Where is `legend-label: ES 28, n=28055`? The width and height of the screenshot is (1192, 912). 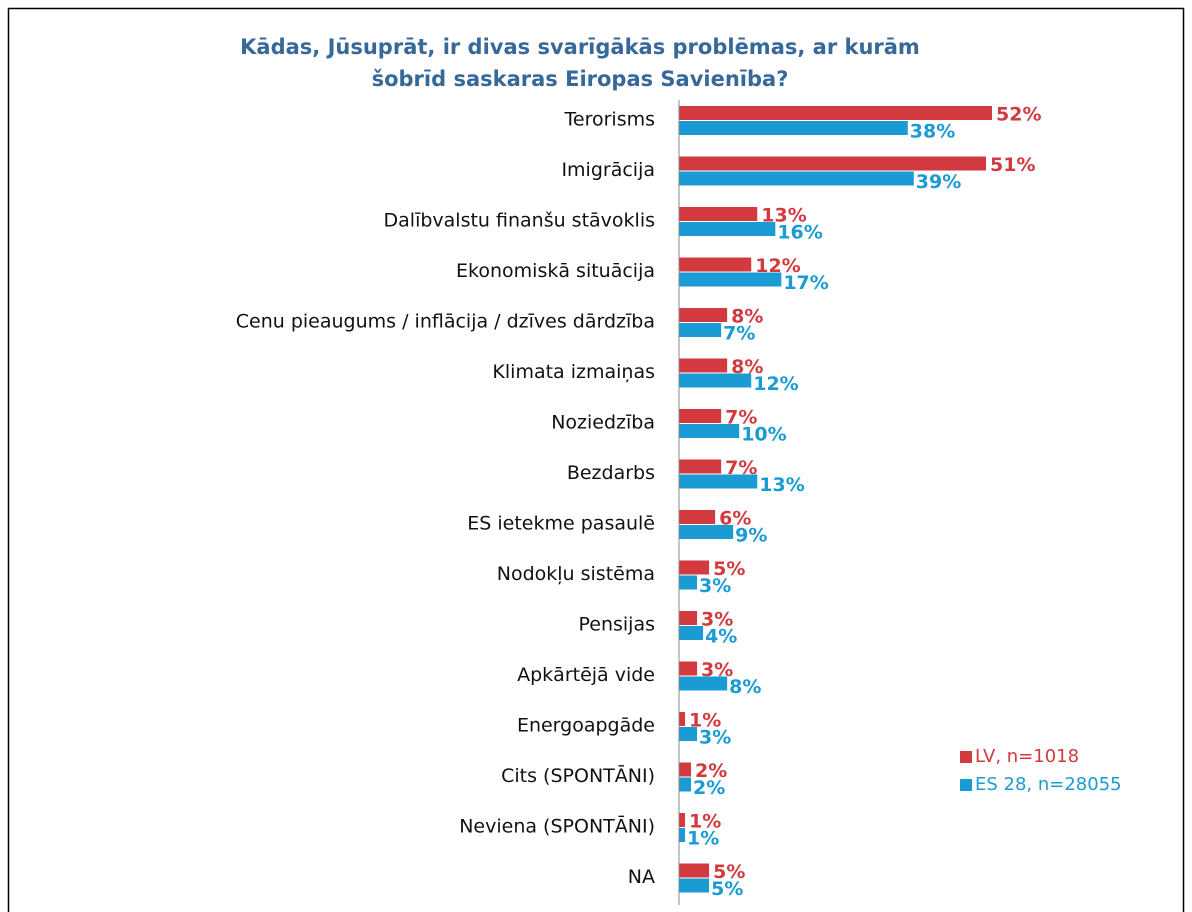
legend-label: ES 28, n=28055 is located at coordinates (1048, 784).